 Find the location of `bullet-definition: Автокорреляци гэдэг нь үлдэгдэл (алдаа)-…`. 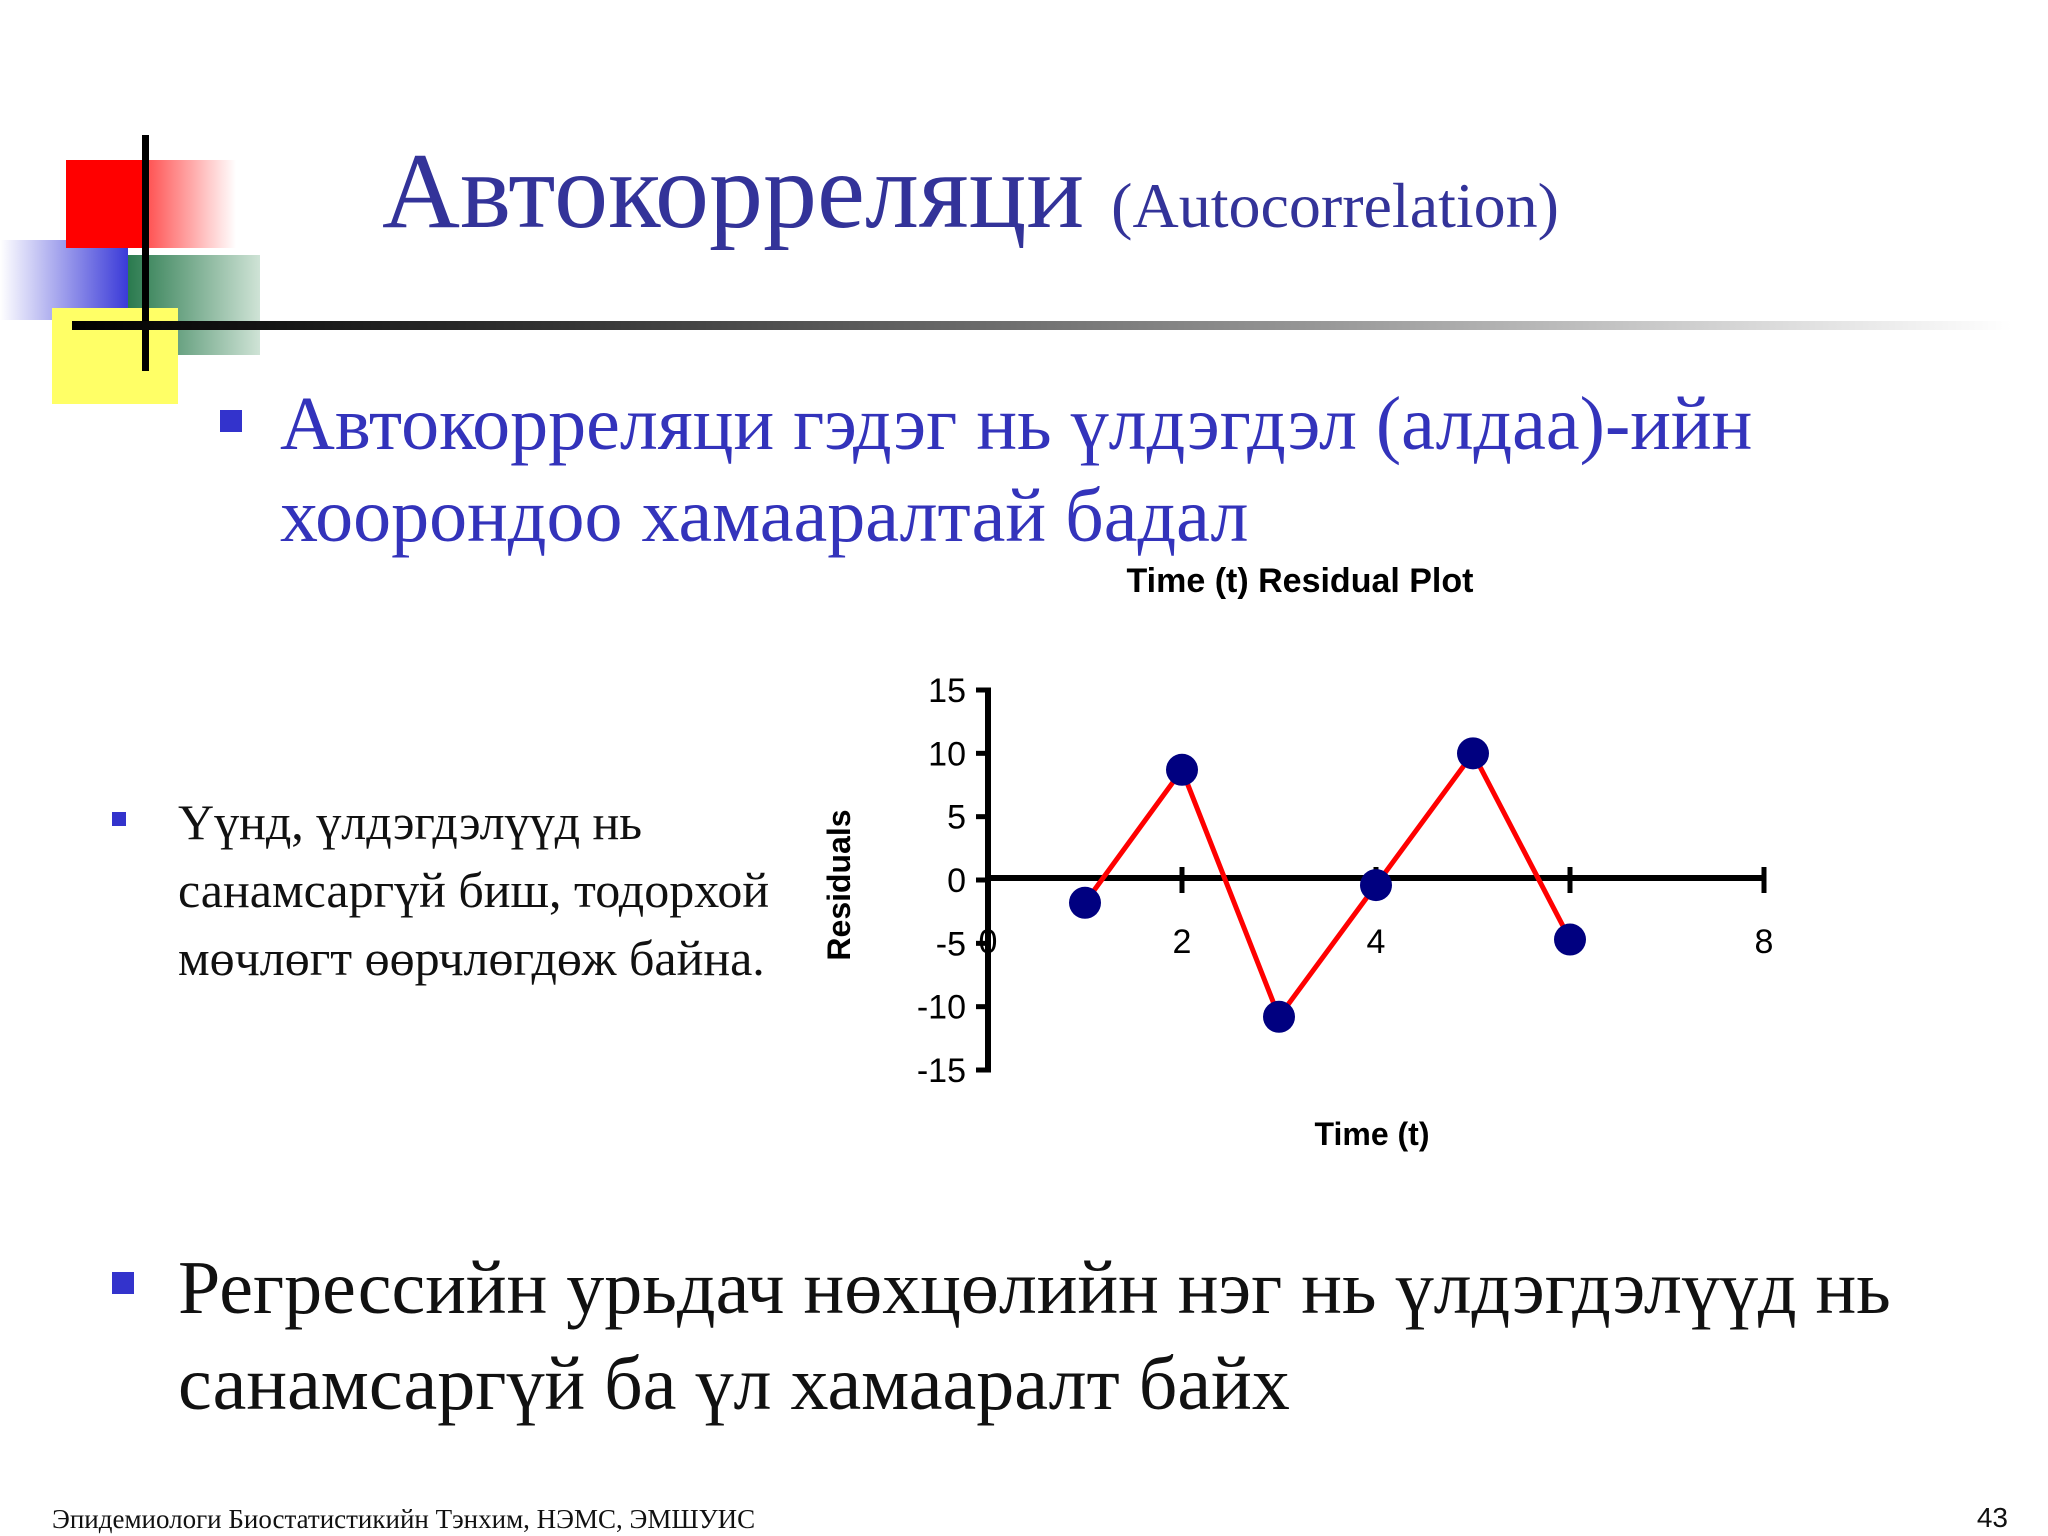

bullet-definition: Автокорреляци гэдэг нь үлдэгдэл (алдаа)-… is located at coordinates (1100, 470).